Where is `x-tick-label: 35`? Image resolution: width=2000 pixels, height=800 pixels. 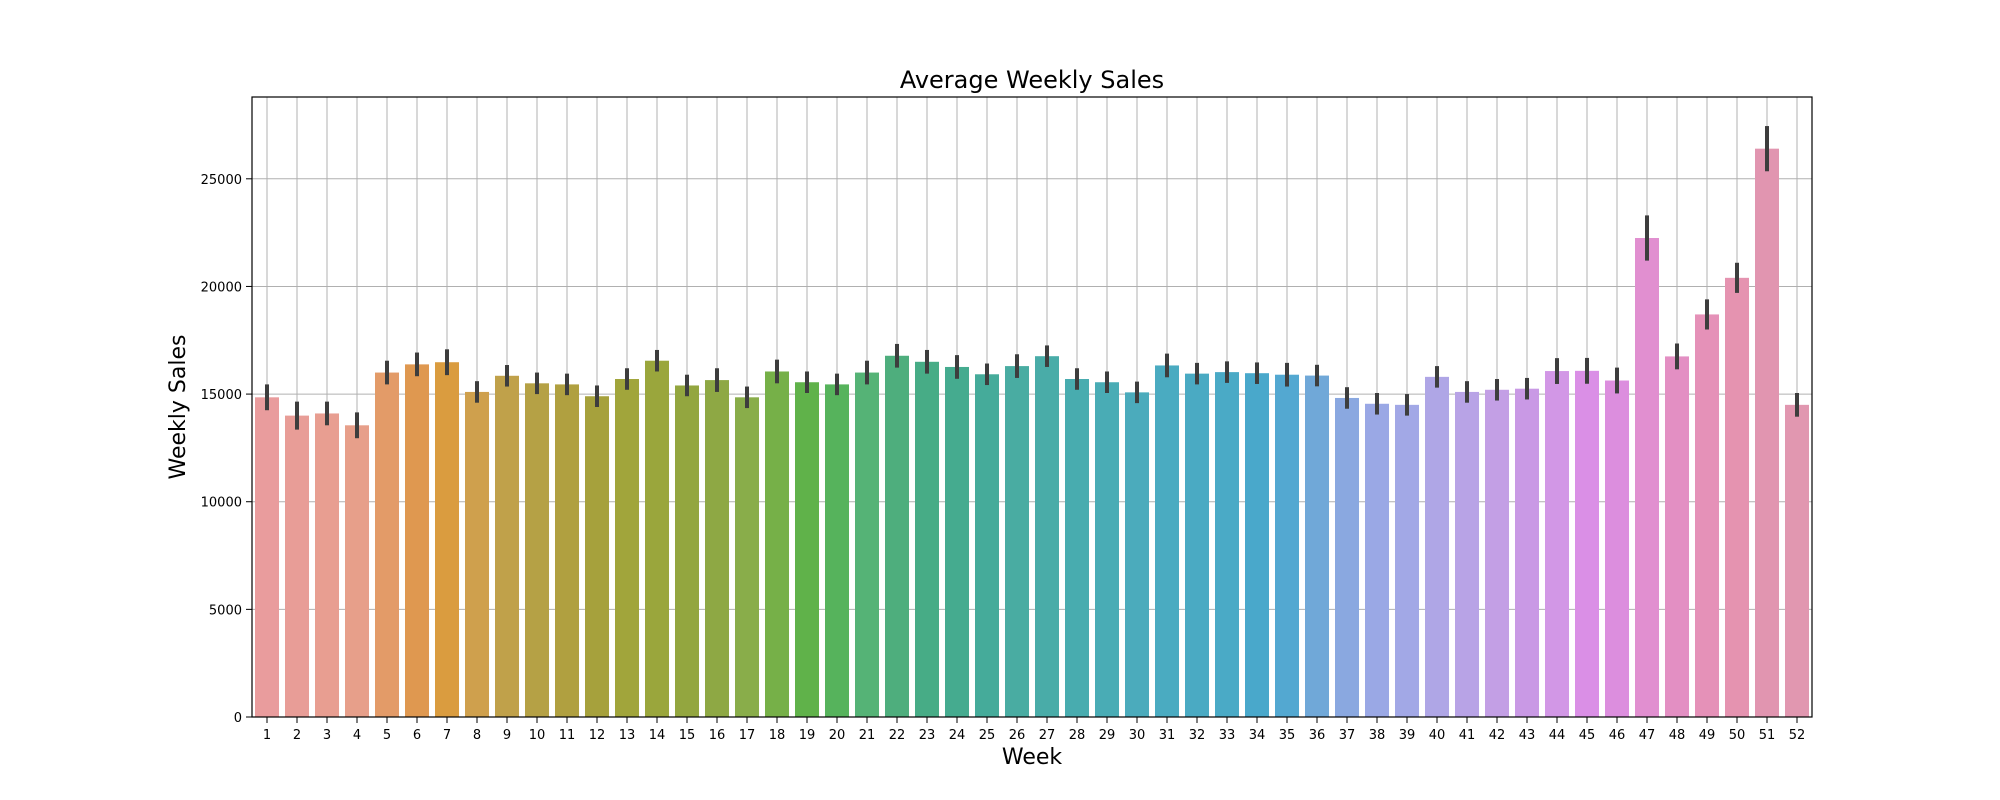
x-tick-label: 35 is located at coordinates (1287, 735).